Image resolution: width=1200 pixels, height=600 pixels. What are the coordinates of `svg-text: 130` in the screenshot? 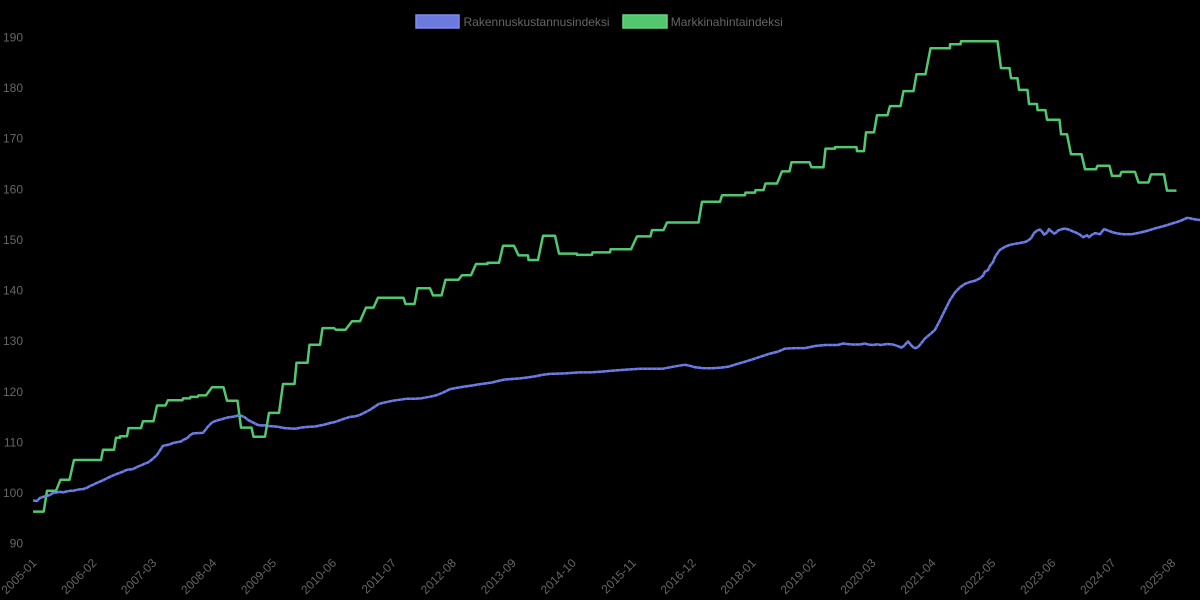 It's located at (13, 341).